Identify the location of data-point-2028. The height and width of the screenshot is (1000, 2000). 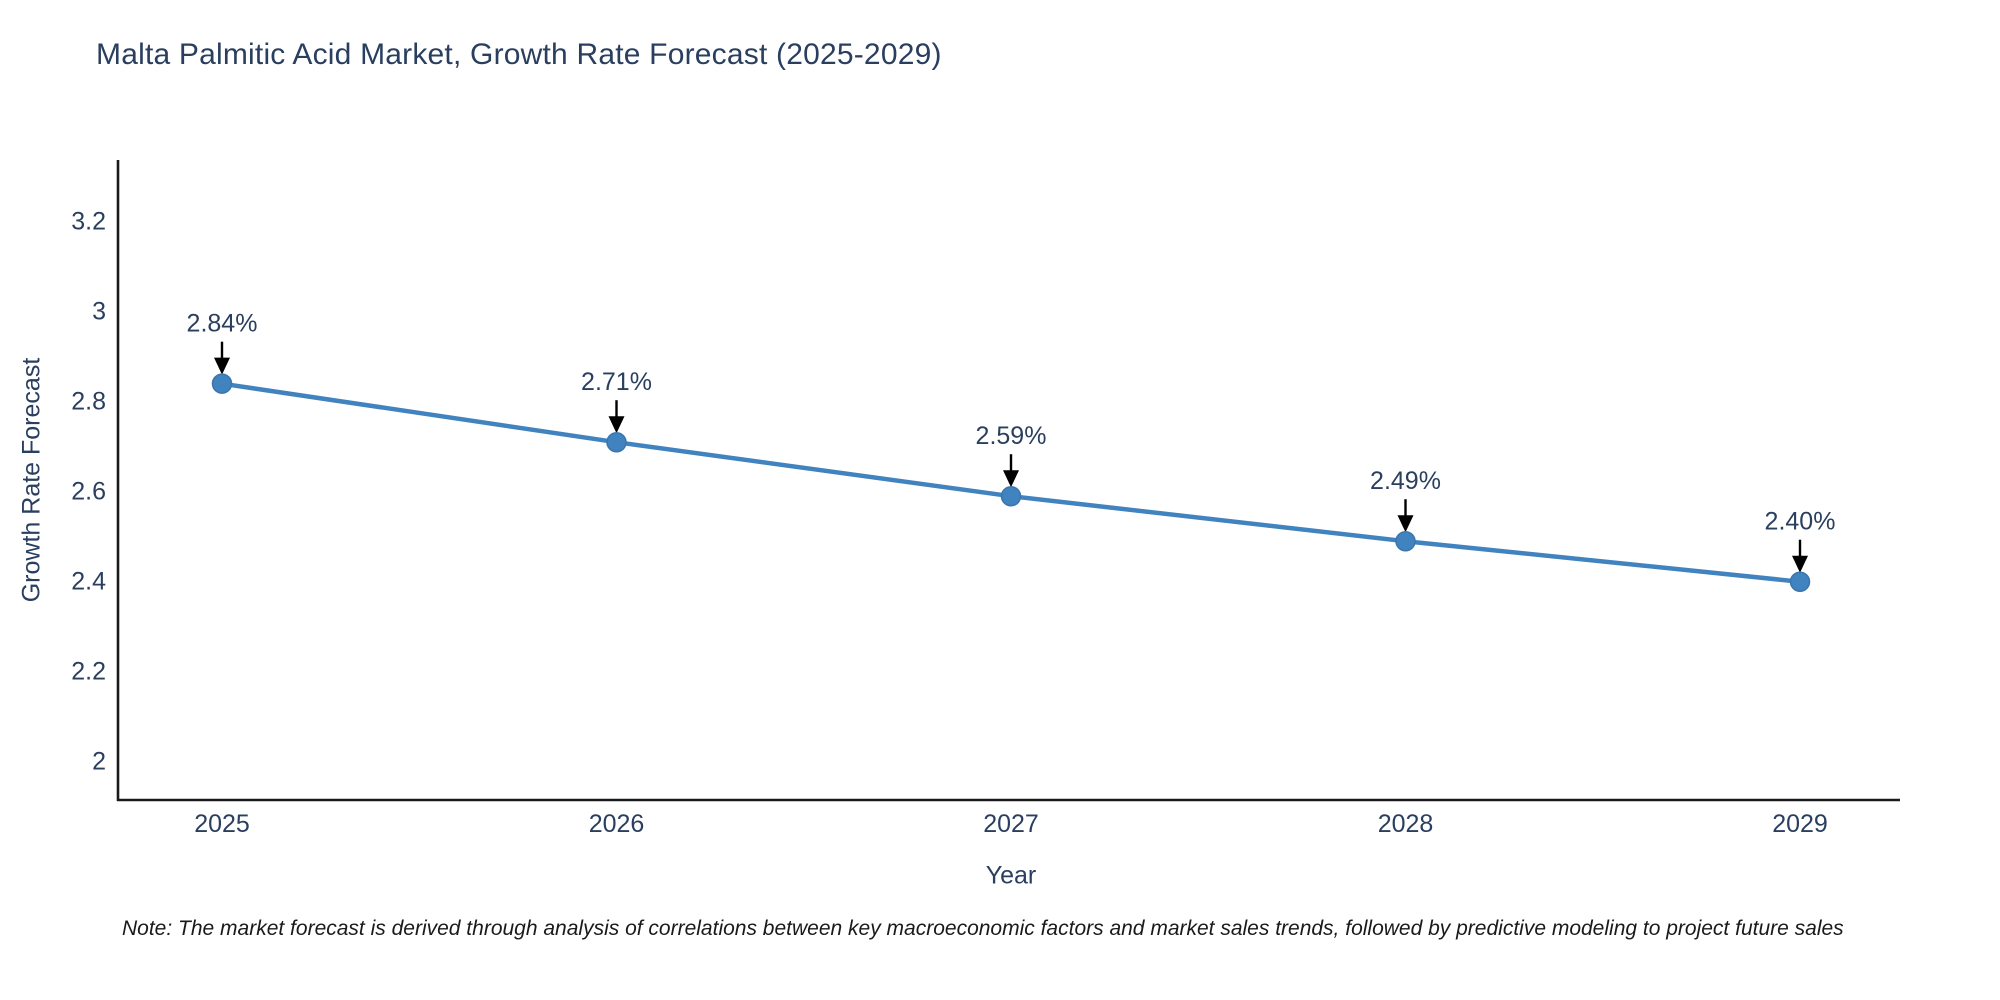
(1405, 541).